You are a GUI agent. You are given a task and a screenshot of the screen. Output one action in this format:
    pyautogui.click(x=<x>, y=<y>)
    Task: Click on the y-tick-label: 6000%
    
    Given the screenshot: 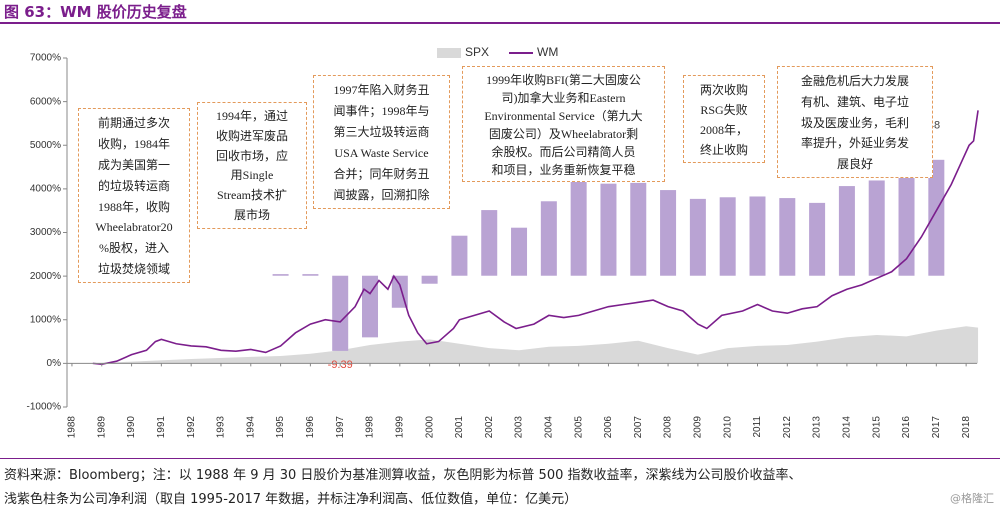 What is the action you would take?
    pyautogui.click(x=45, y=101)
    